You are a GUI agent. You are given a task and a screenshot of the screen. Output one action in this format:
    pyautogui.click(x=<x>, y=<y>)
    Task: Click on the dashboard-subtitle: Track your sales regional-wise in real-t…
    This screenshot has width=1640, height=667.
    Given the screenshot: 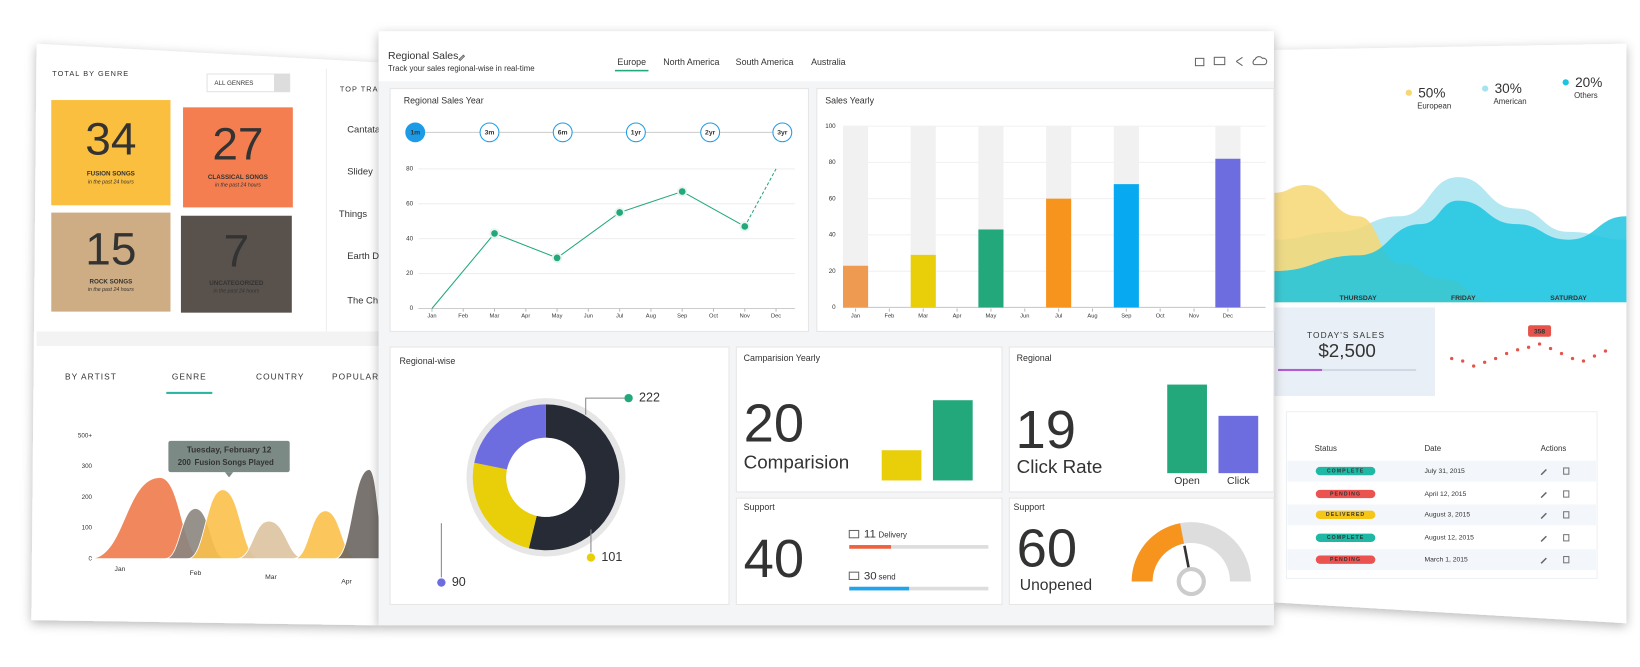 What is the action you would take?
    pyautogui.click(x=461, y=68)
    